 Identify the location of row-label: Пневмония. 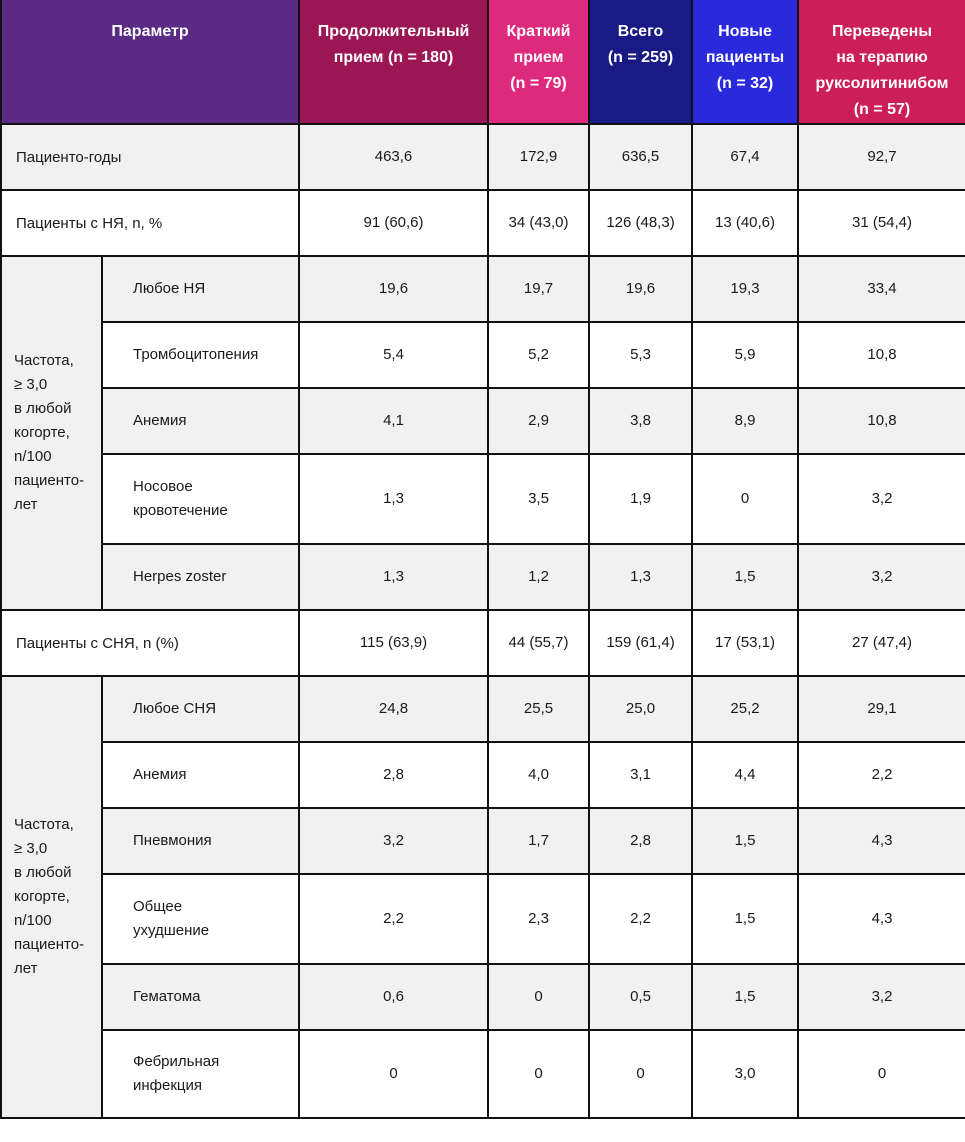
(200, 841).